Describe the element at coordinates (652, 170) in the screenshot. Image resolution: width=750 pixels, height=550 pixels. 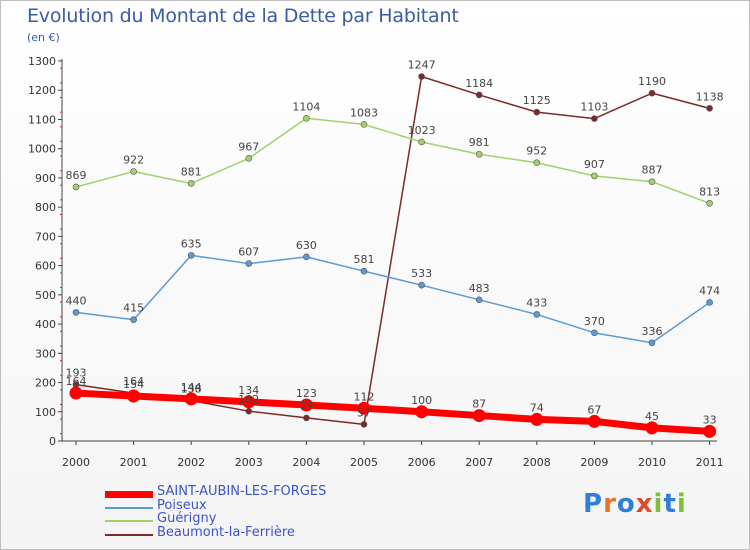
I see `data-label: 887` at that location.